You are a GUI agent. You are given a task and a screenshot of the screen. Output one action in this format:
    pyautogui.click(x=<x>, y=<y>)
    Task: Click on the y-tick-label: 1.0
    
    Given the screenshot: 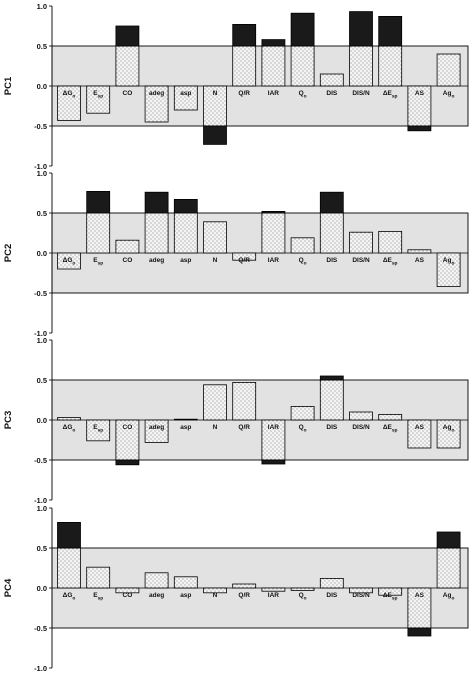 What is the action you would take?
    pyautogui.click(x=42, y=6)
    